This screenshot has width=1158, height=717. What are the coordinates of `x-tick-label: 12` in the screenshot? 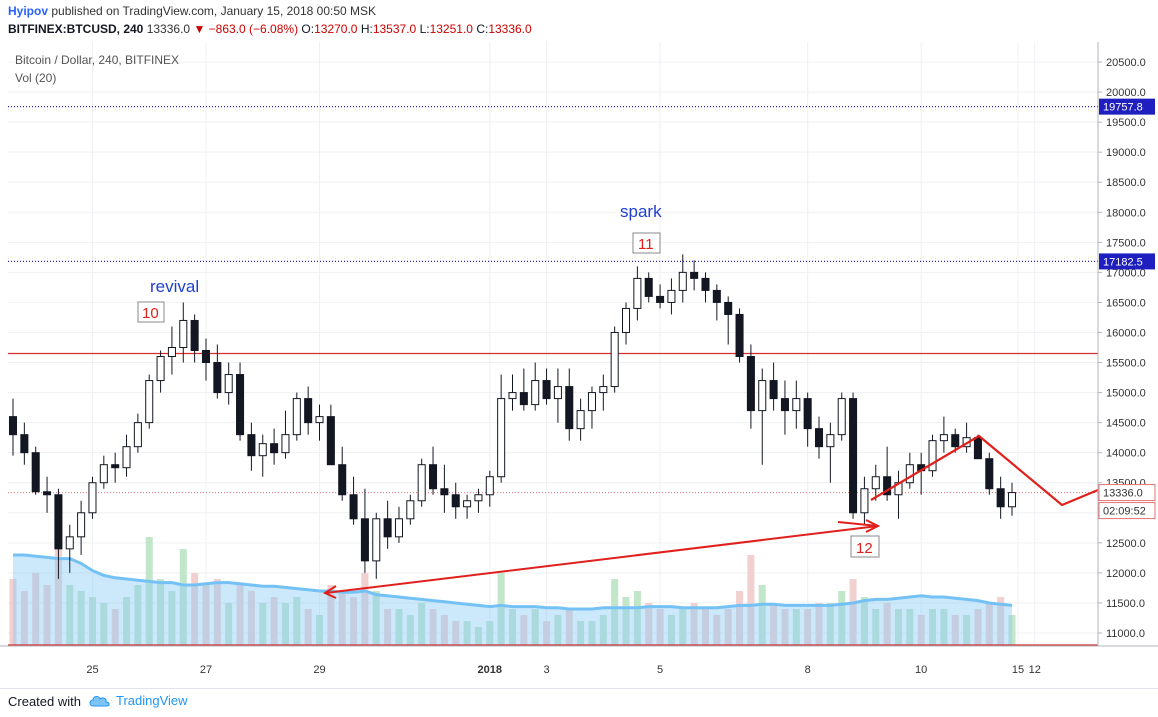 It's located at (1035, 670).